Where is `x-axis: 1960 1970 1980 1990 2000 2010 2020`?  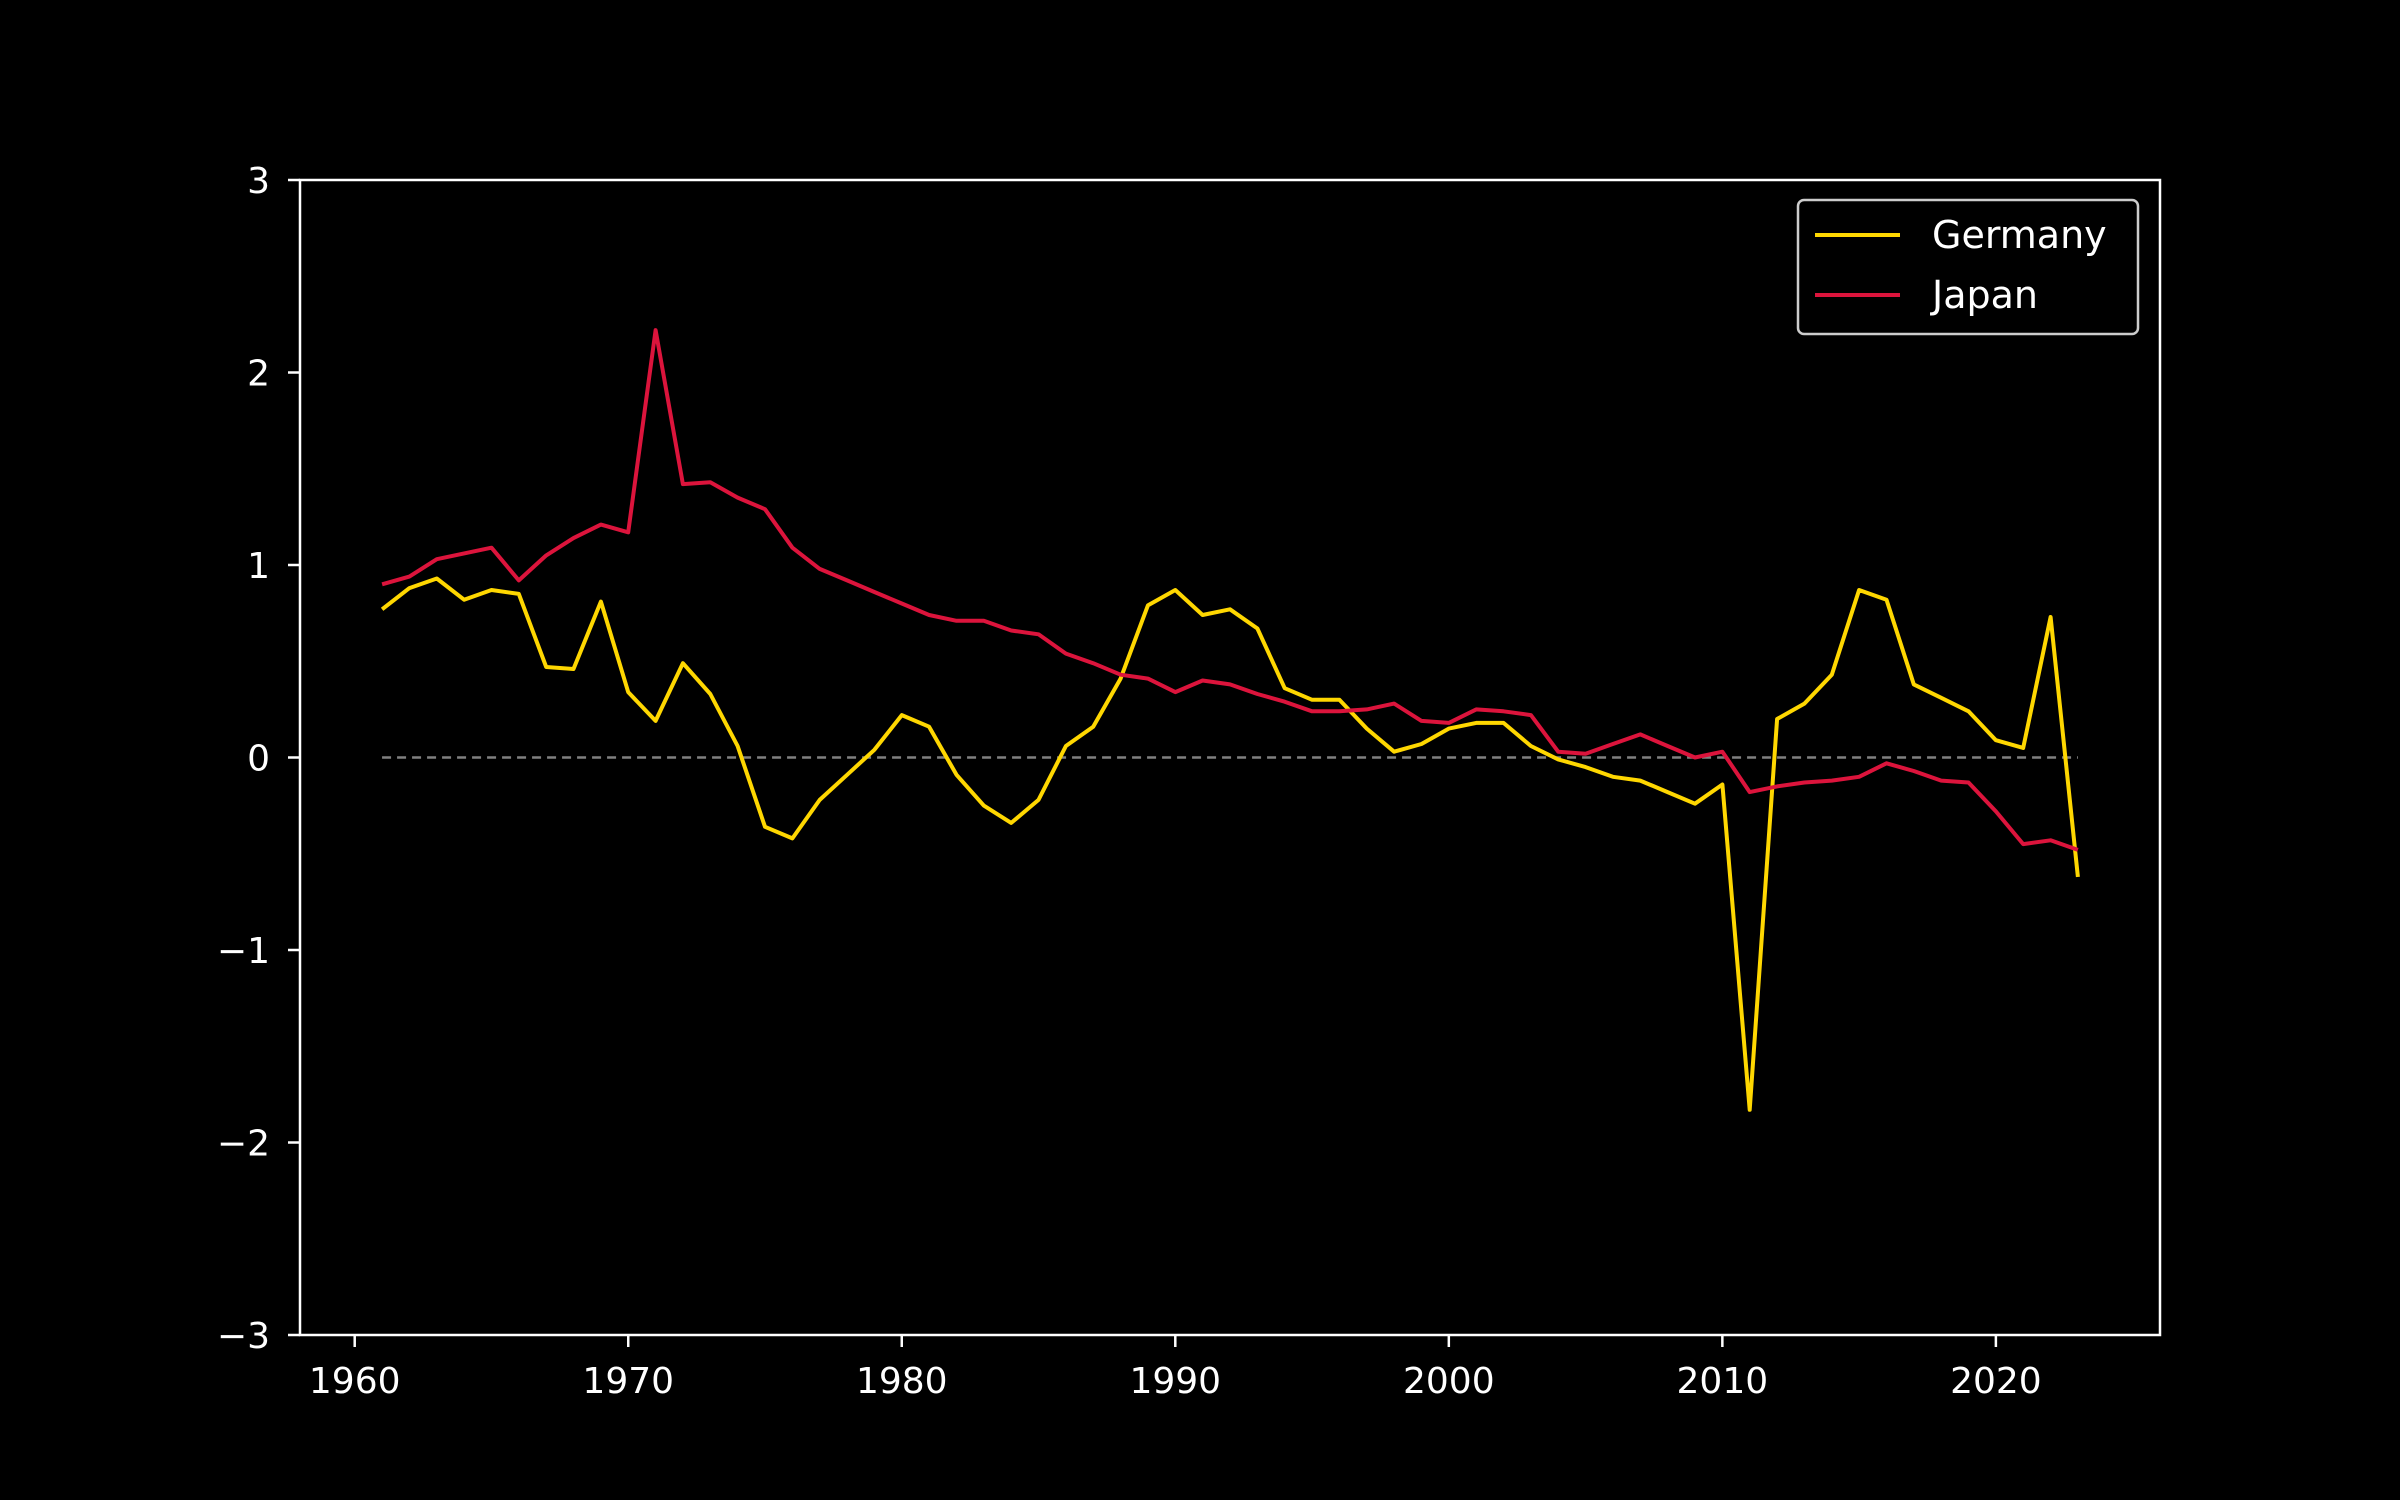
x-axis: 1960 1970 1980 1990 2000 2010 2020 is located at coordinates (1175, 1368).